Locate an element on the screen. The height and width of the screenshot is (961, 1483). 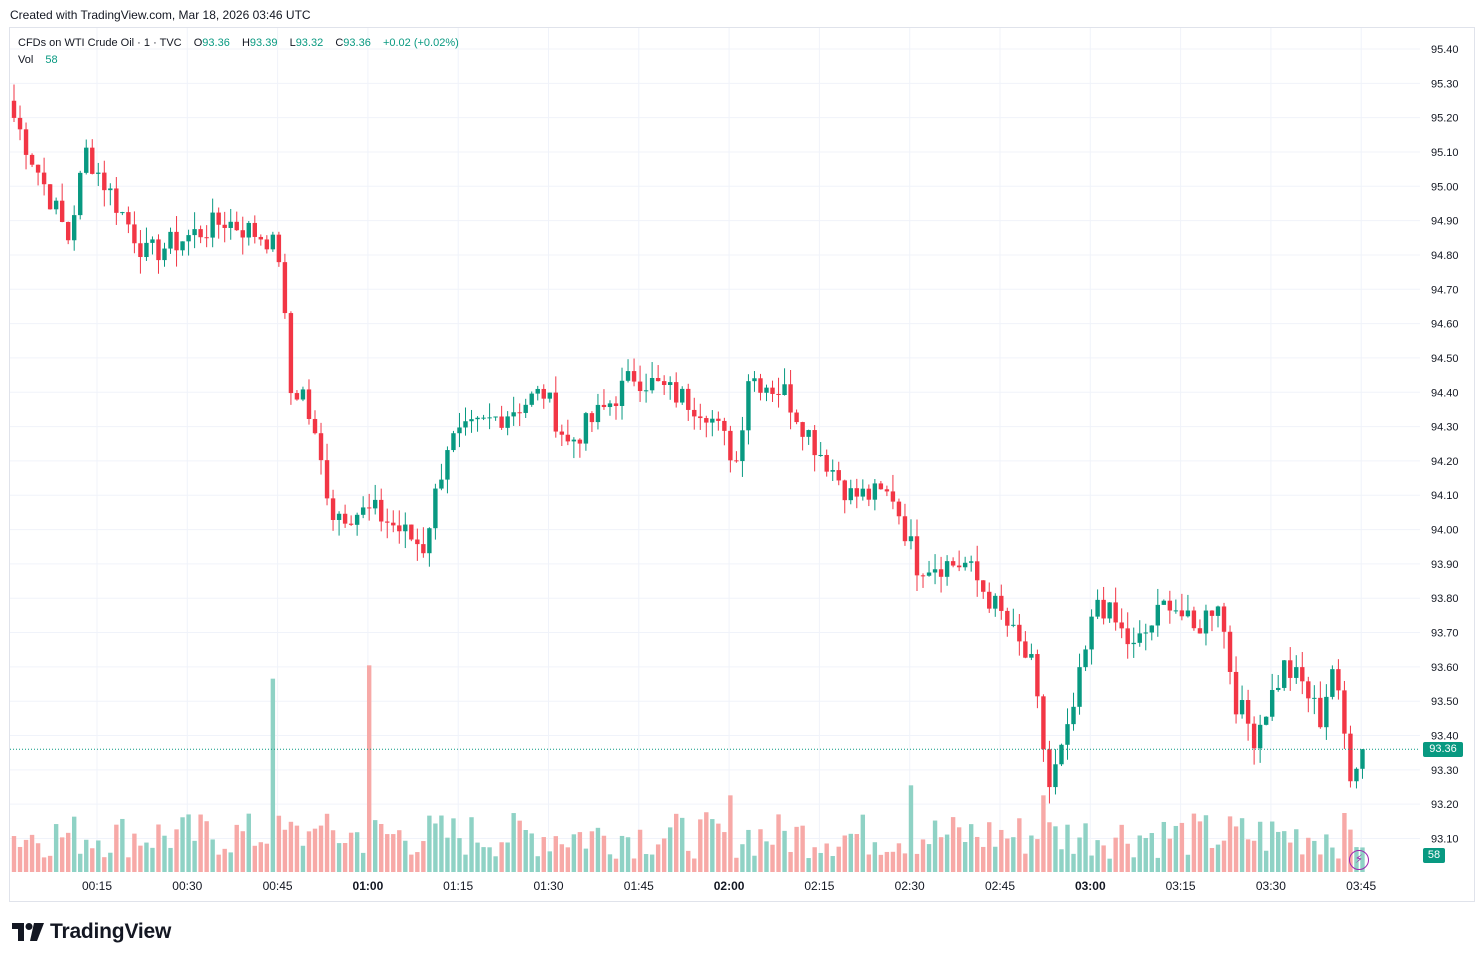
legend-vol-label: Vol is located at coordinates (26, 60).